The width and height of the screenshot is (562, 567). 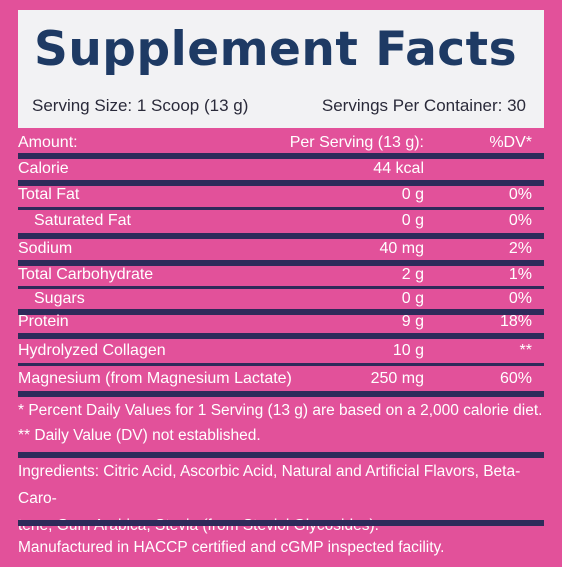 I want to click on nutrient-amount: 40 mg, so click(x=401, y=248).